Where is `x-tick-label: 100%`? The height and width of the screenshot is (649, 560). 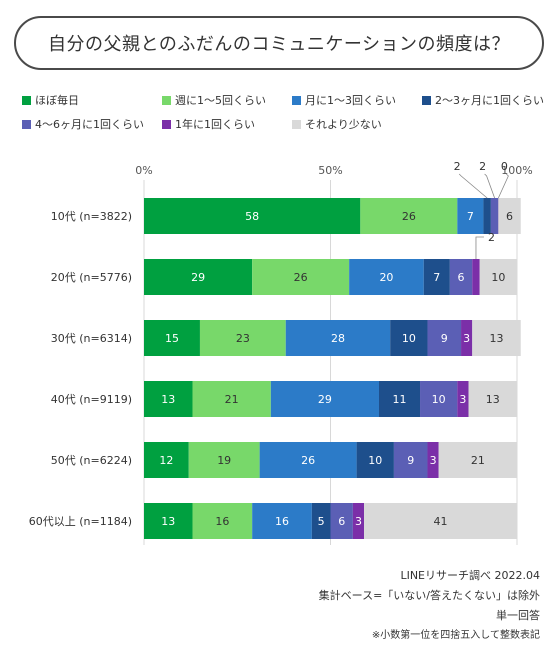 x-tick-label: 100% is located at coordinates (516, 170).